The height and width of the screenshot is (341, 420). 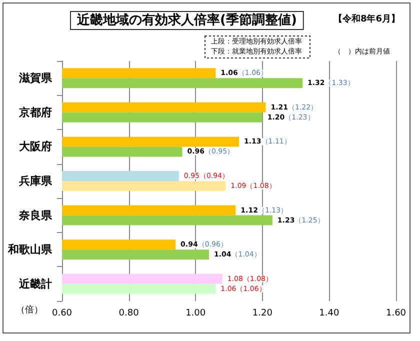 What do you see at coordinates (129, 313) in the screenshot?
I see `x-tick-label: 0.80` at bounding box center [129, 313].